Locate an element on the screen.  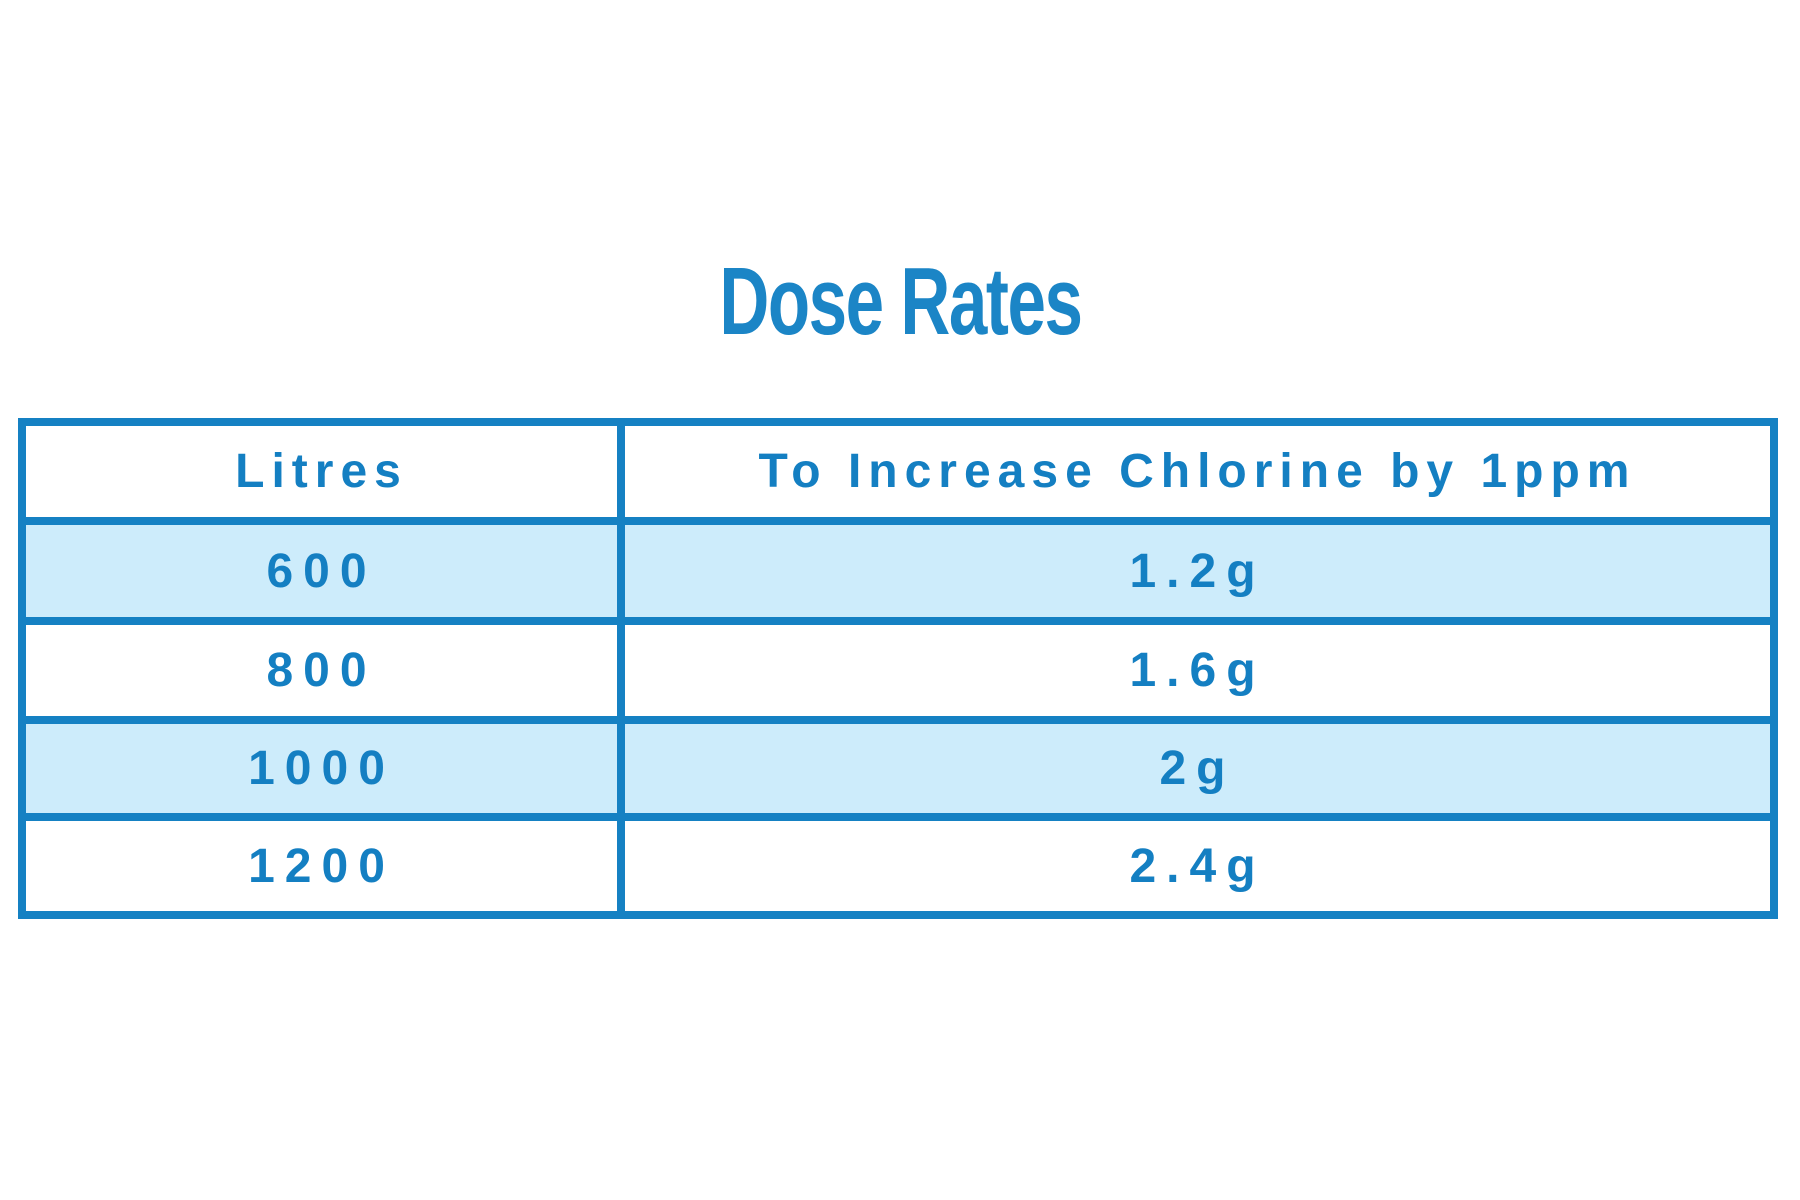
column-header-dose: To Increase Chlorine by 1ppm is located at coordinates (1197, 475).